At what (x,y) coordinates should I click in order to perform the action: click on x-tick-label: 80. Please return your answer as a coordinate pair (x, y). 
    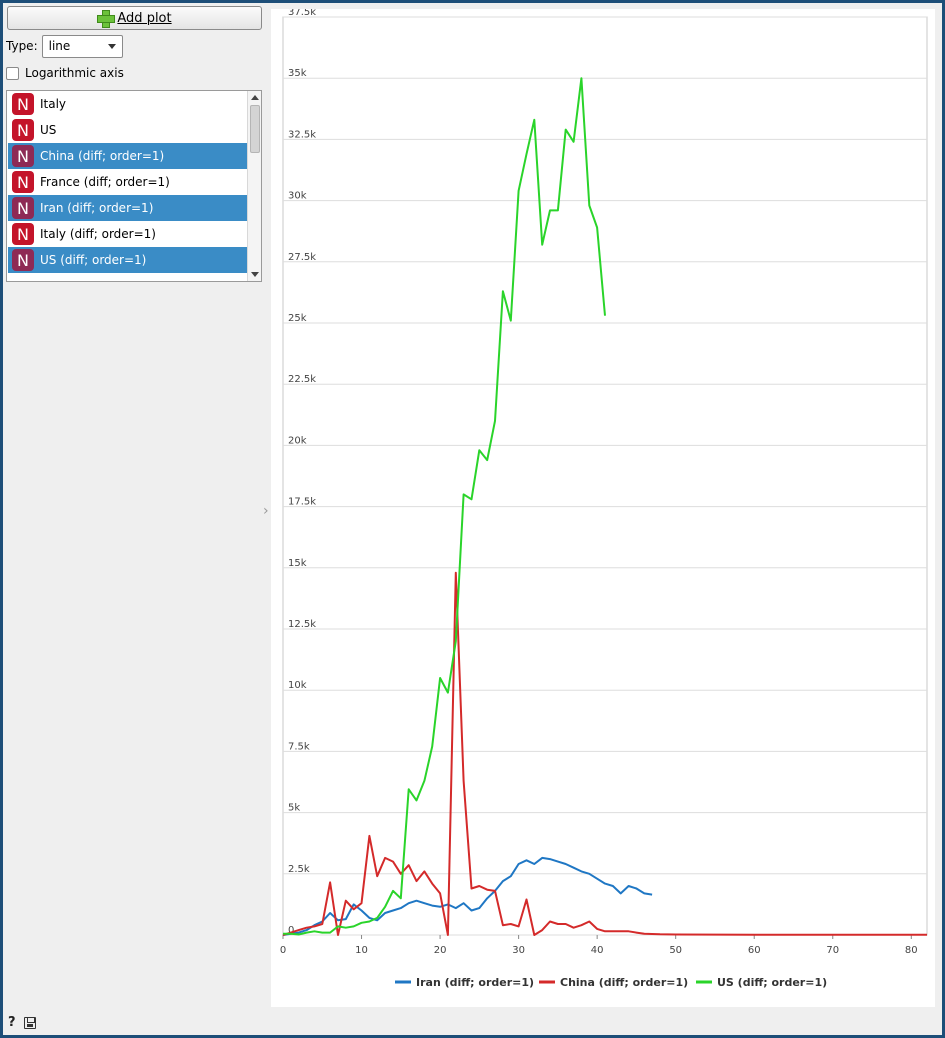
    Looking at the image, I should click on (911, 950).